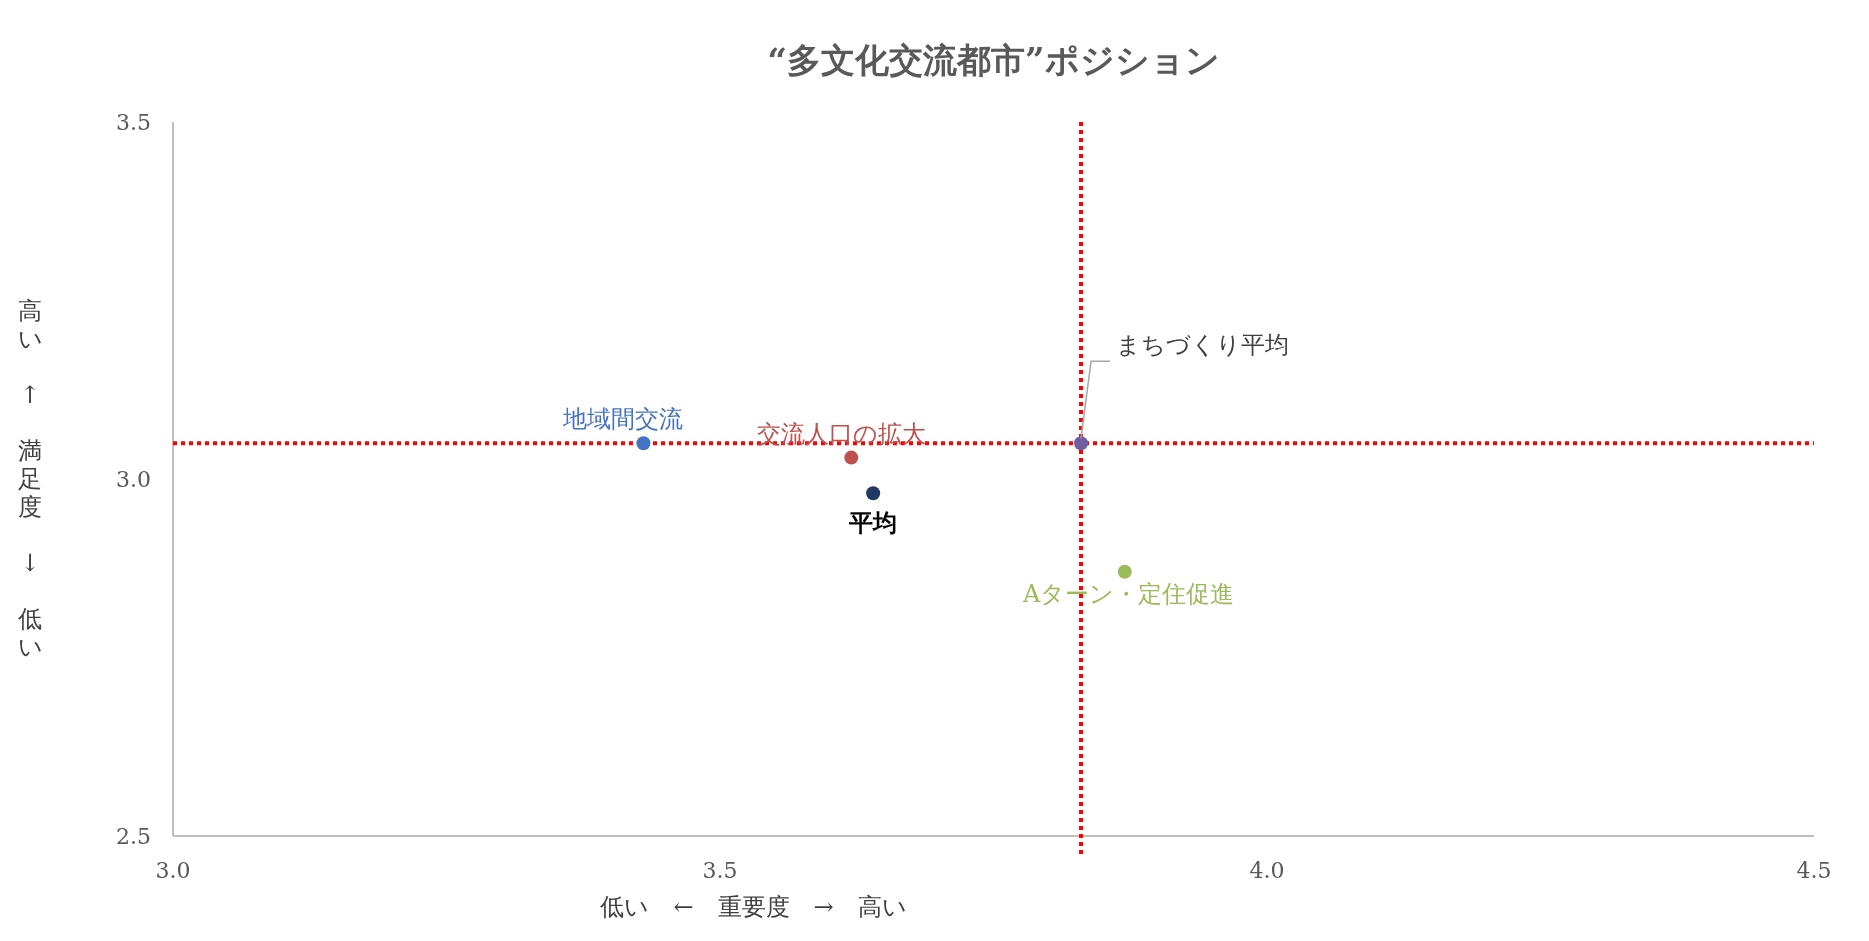 The width and height of the screenshot is (1869, 941). I want to click on y-tick-label: 3.5, so click(133, 122).